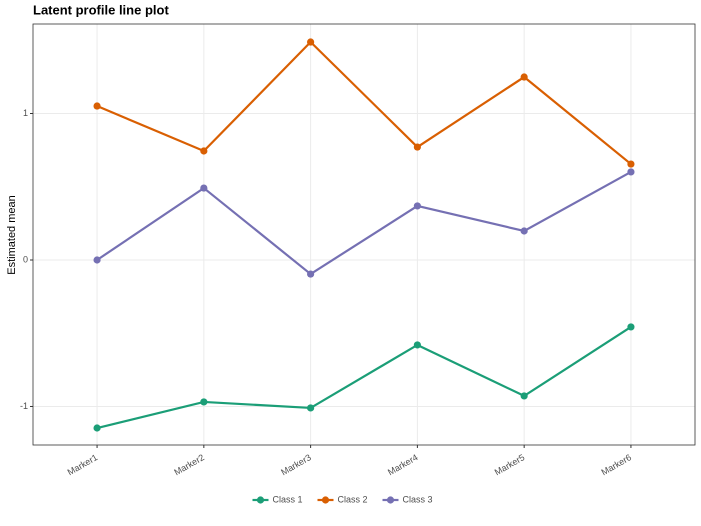 The image size is (701, 526). What do you see at coordinates (353, 499) in the screenshot?
I see `legend-label: Class 2` at bounding box center [353, 499].